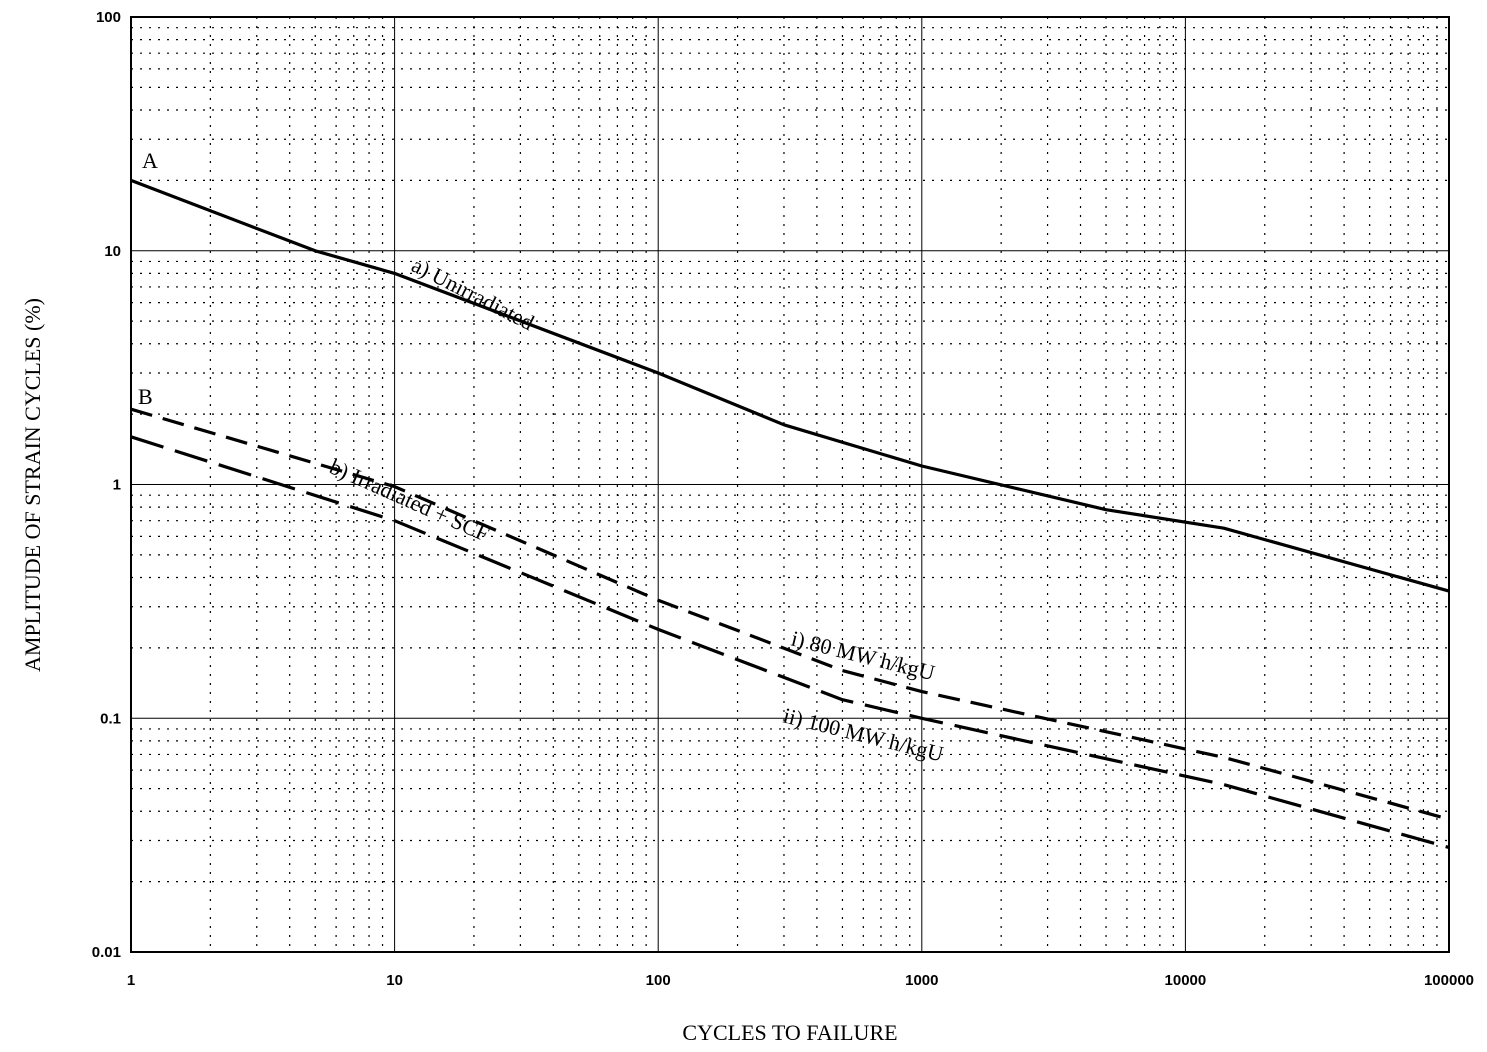 The width and height of the screenshot is (1487, 1052). I want to click on annotation-point-a: A, so click(150, 160).